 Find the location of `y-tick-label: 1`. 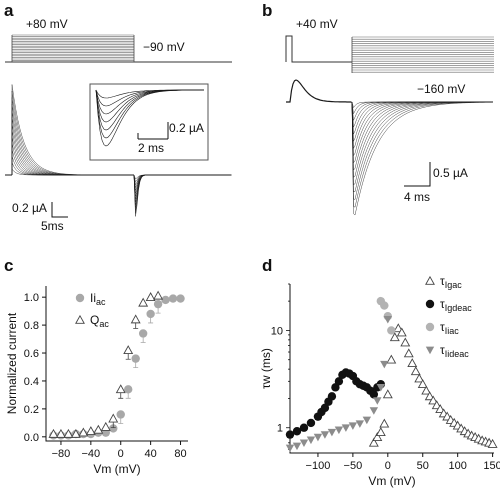

y-tick-label: 1 is located at coordinates (280, 429).